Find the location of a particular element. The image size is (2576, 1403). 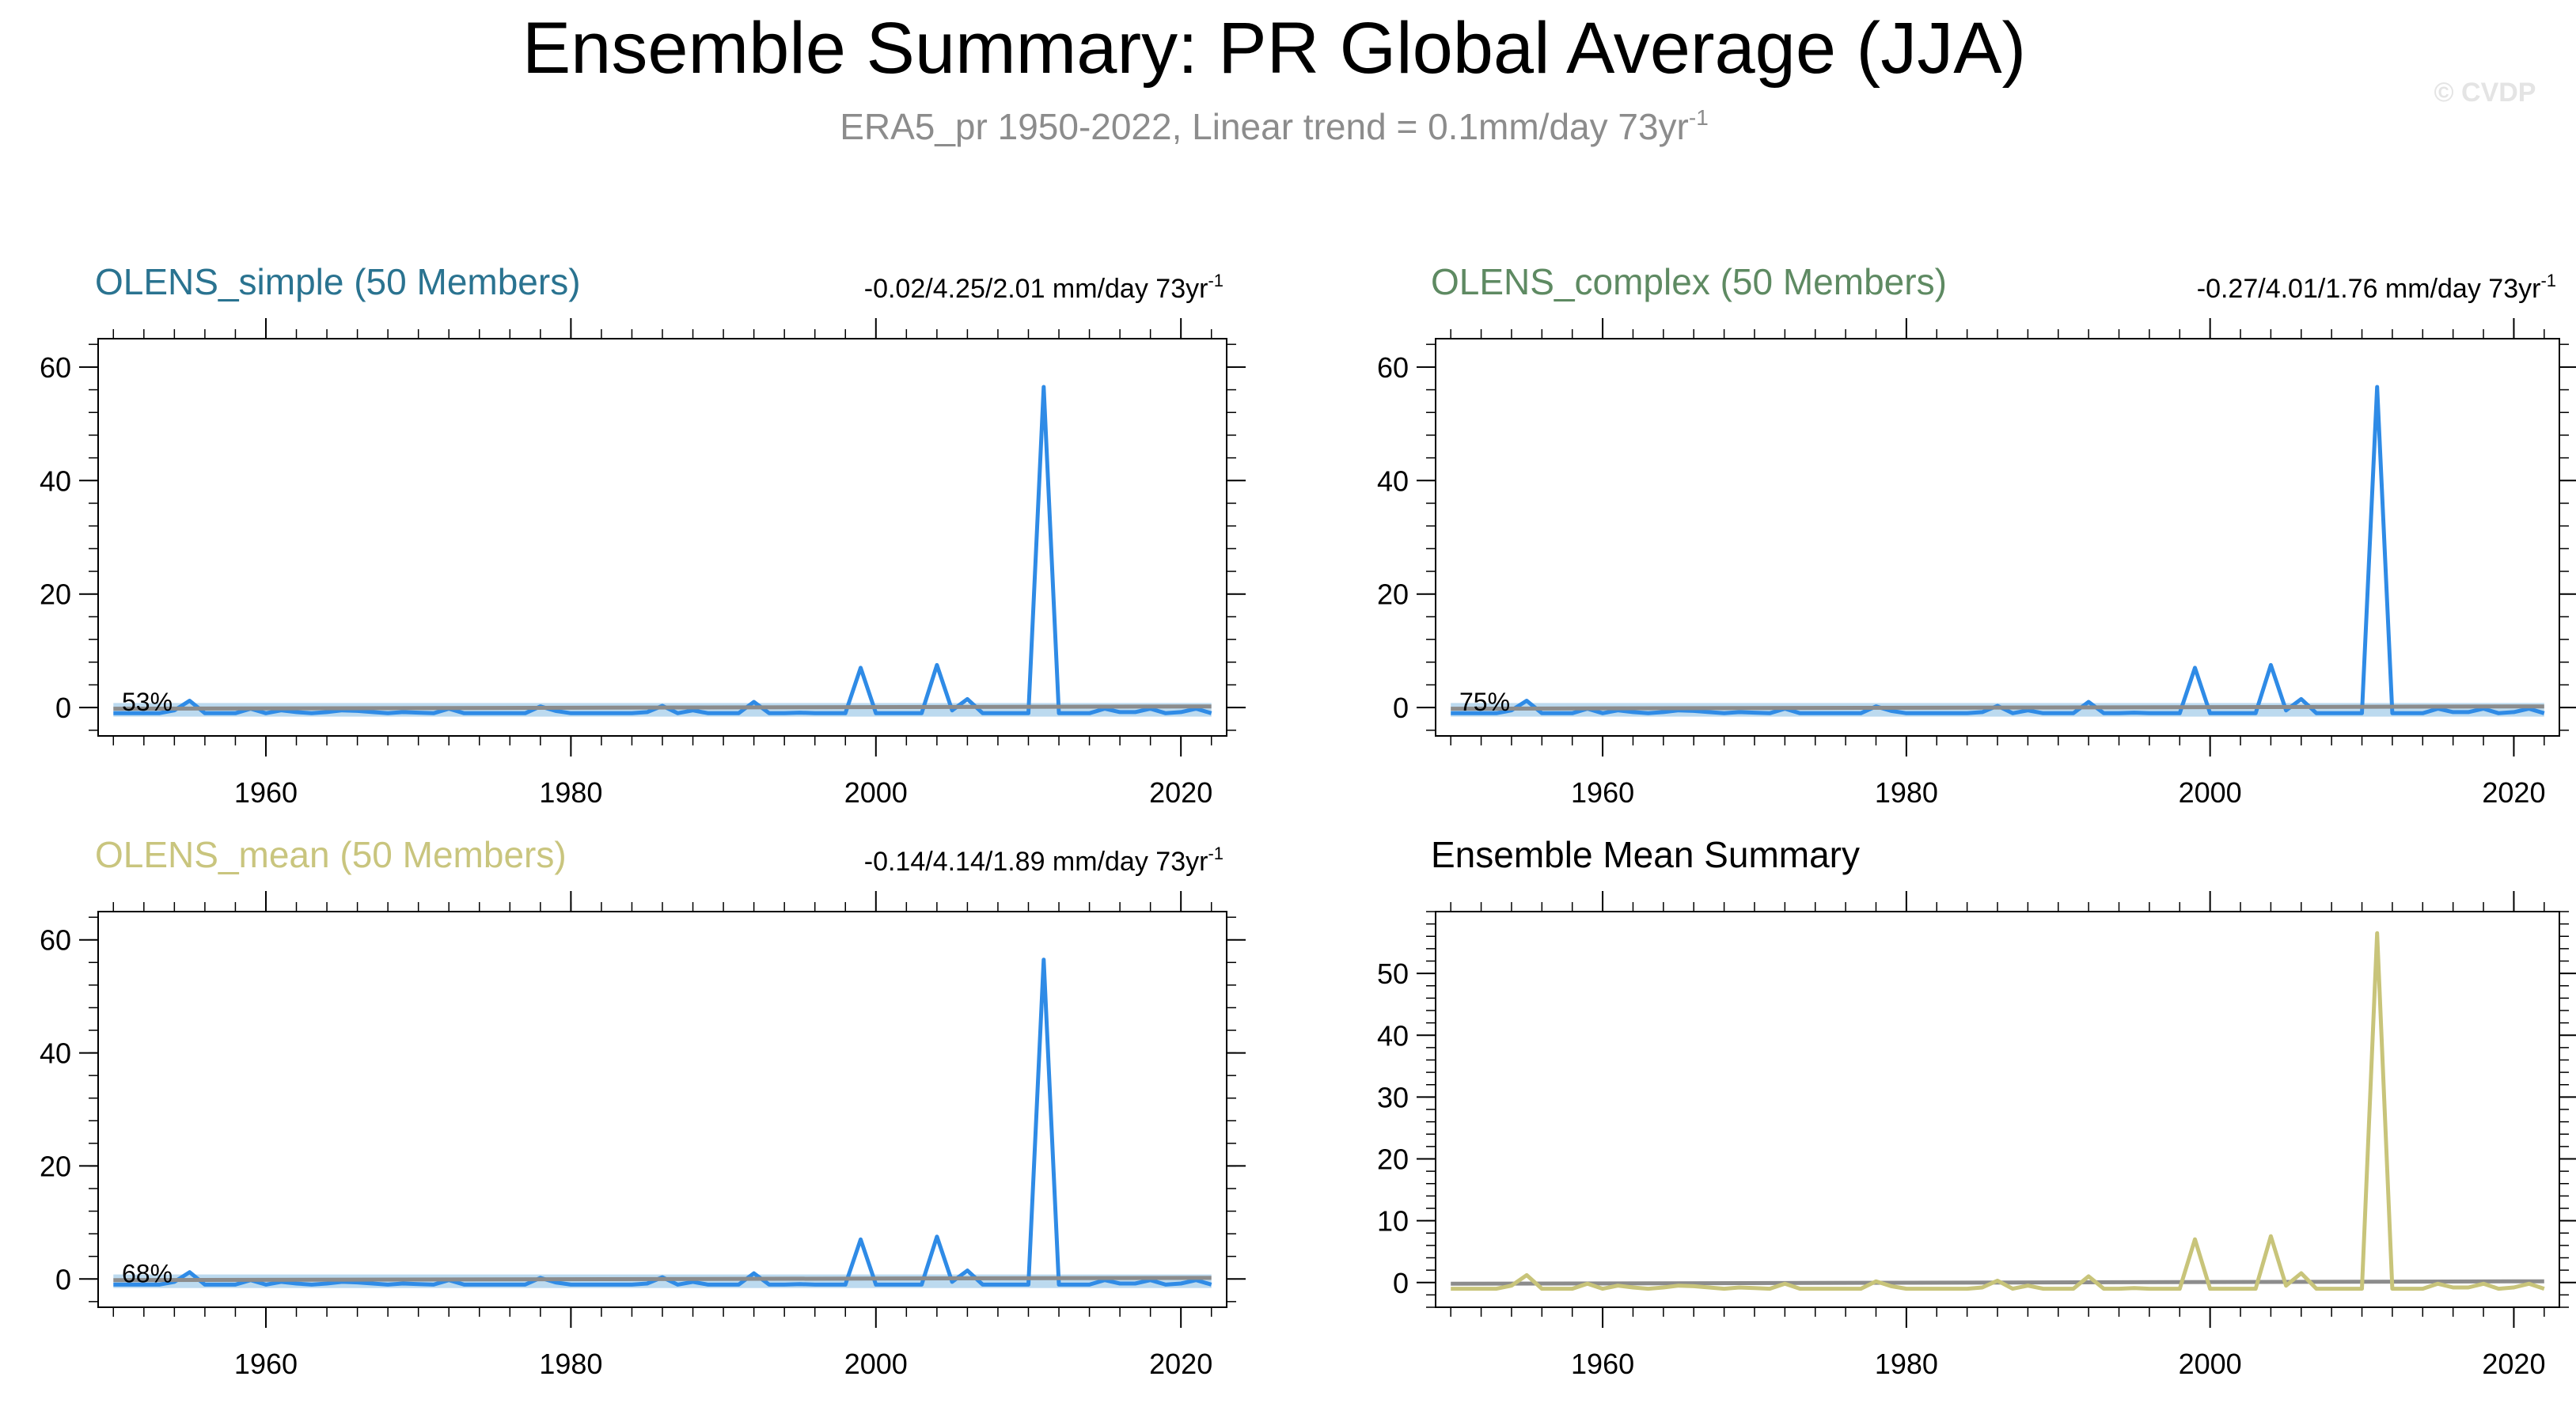

y-tick-label: 50 is located at coordinates (1393, 973).